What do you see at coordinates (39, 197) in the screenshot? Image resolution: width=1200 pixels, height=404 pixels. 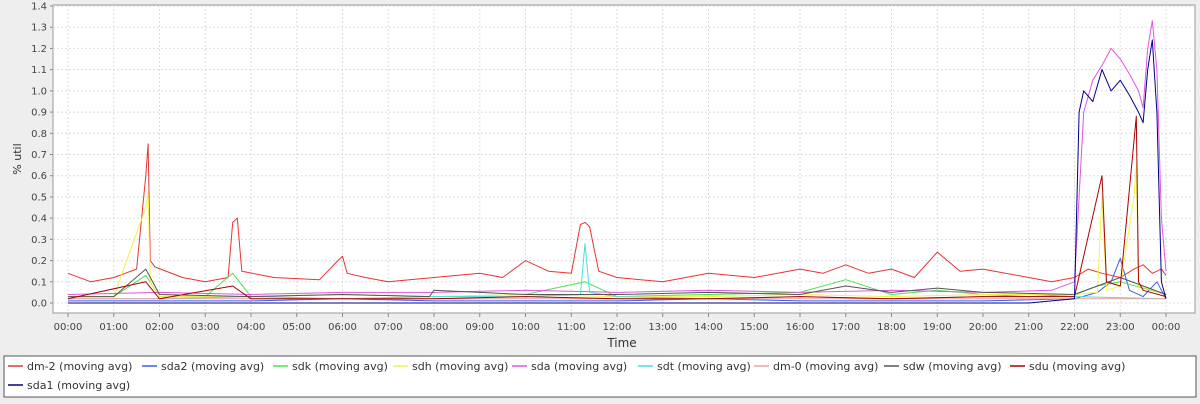 I see `y-tick-label: 0.5` at bounding box center [39, 197].